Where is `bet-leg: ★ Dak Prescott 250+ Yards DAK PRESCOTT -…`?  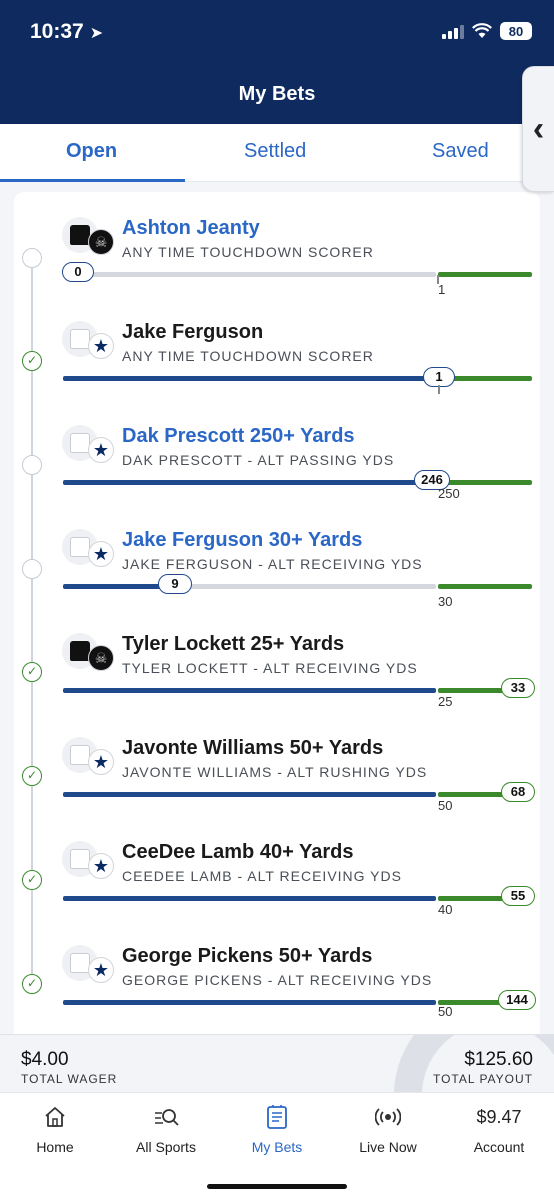 bet-leg: ★ Dak Prescott 250+ Yards DAK PRESCOTT -… is located at coordinates (277, 477).